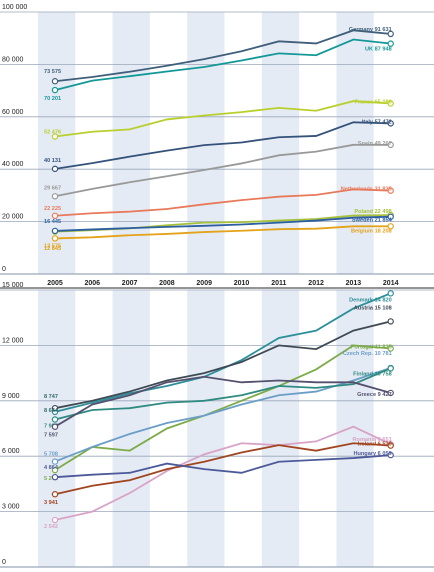 The image size is (434, 572). Describe the element at coordinates (219, 466) in the screenshot. I see `series-hungary: Hungary 6 059 4 864` at that location.